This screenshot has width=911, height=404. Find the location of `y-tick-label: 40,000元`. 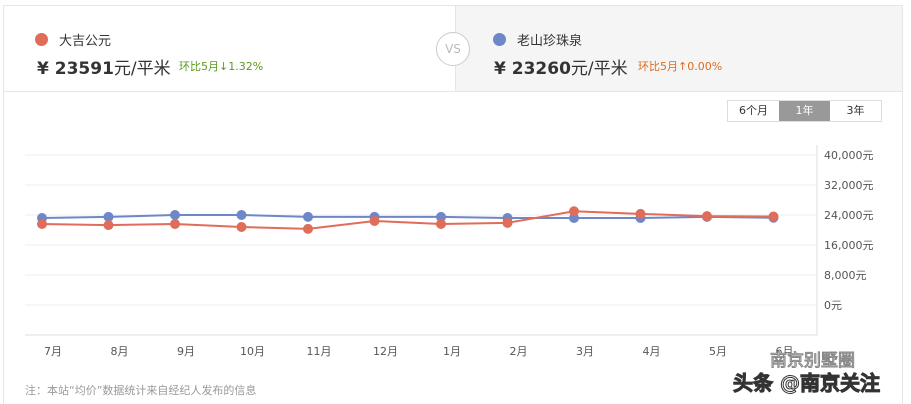

y-tick-label: 40,000元 is located at coordinates (849, 155).